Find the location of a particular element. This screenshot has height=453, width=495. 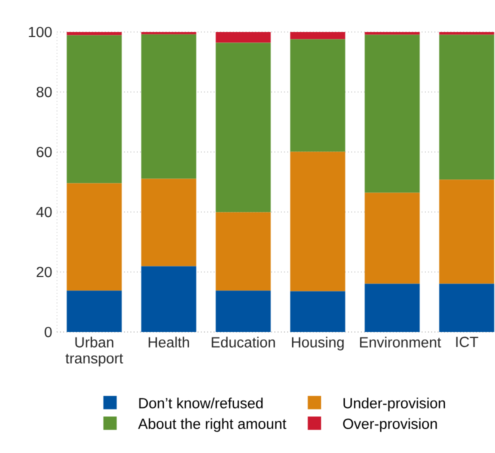

legend-label: Over-provision is located at coordinates (390, 425).